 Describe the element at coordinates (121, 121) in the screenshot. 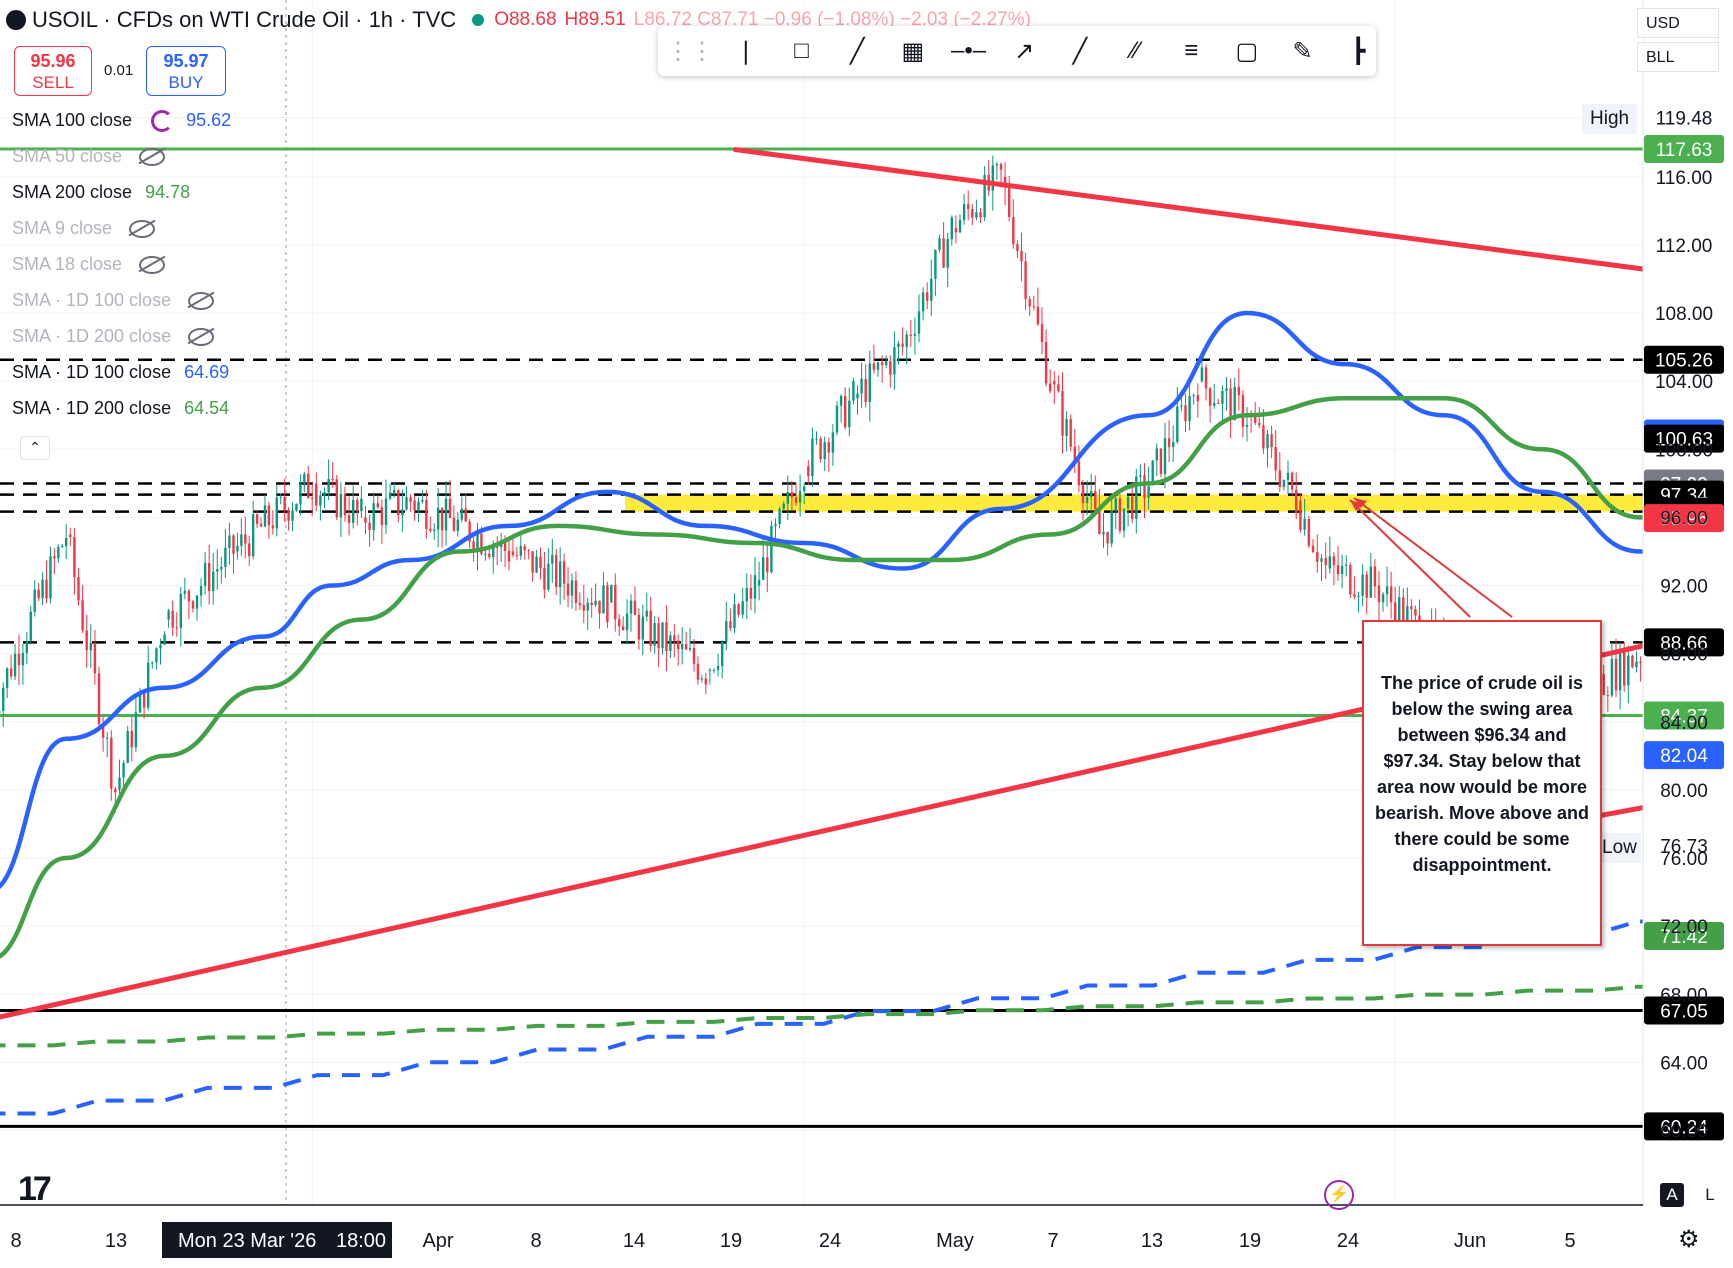

I see `legend-sma100: SMA 100 close 95.62` at that location.